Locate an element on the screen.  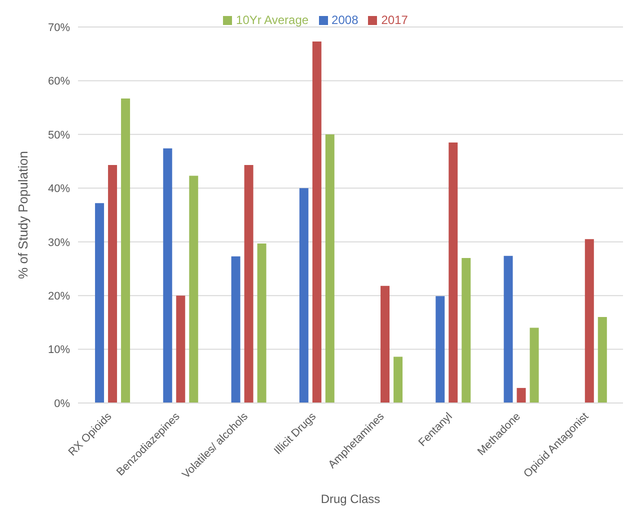
y-tick-label: 70% is located at coordinates (59, 28).